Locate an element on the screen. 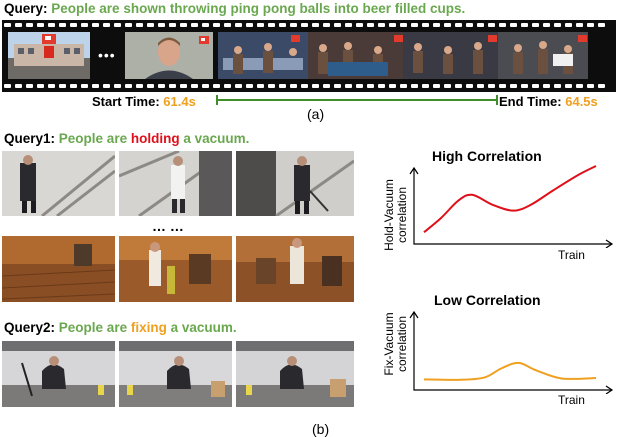 The image size is (618, 437). chart-high-xlabel: Train is located at coordinates (571, 255).